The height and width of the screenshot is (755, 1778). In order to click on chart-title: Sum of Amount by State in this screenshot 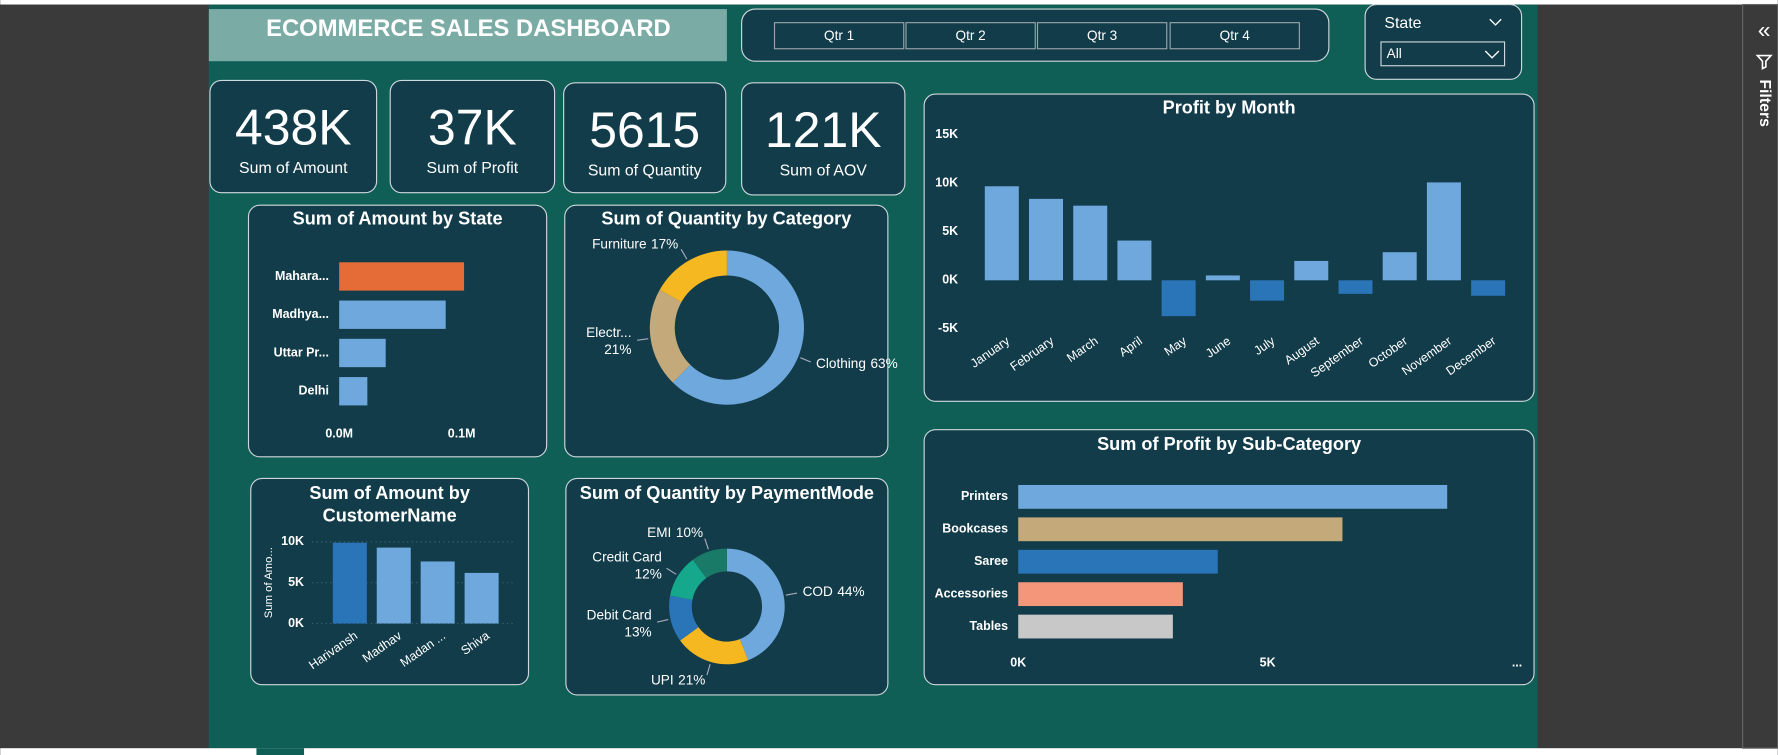, I will do `click(397, 219)`.